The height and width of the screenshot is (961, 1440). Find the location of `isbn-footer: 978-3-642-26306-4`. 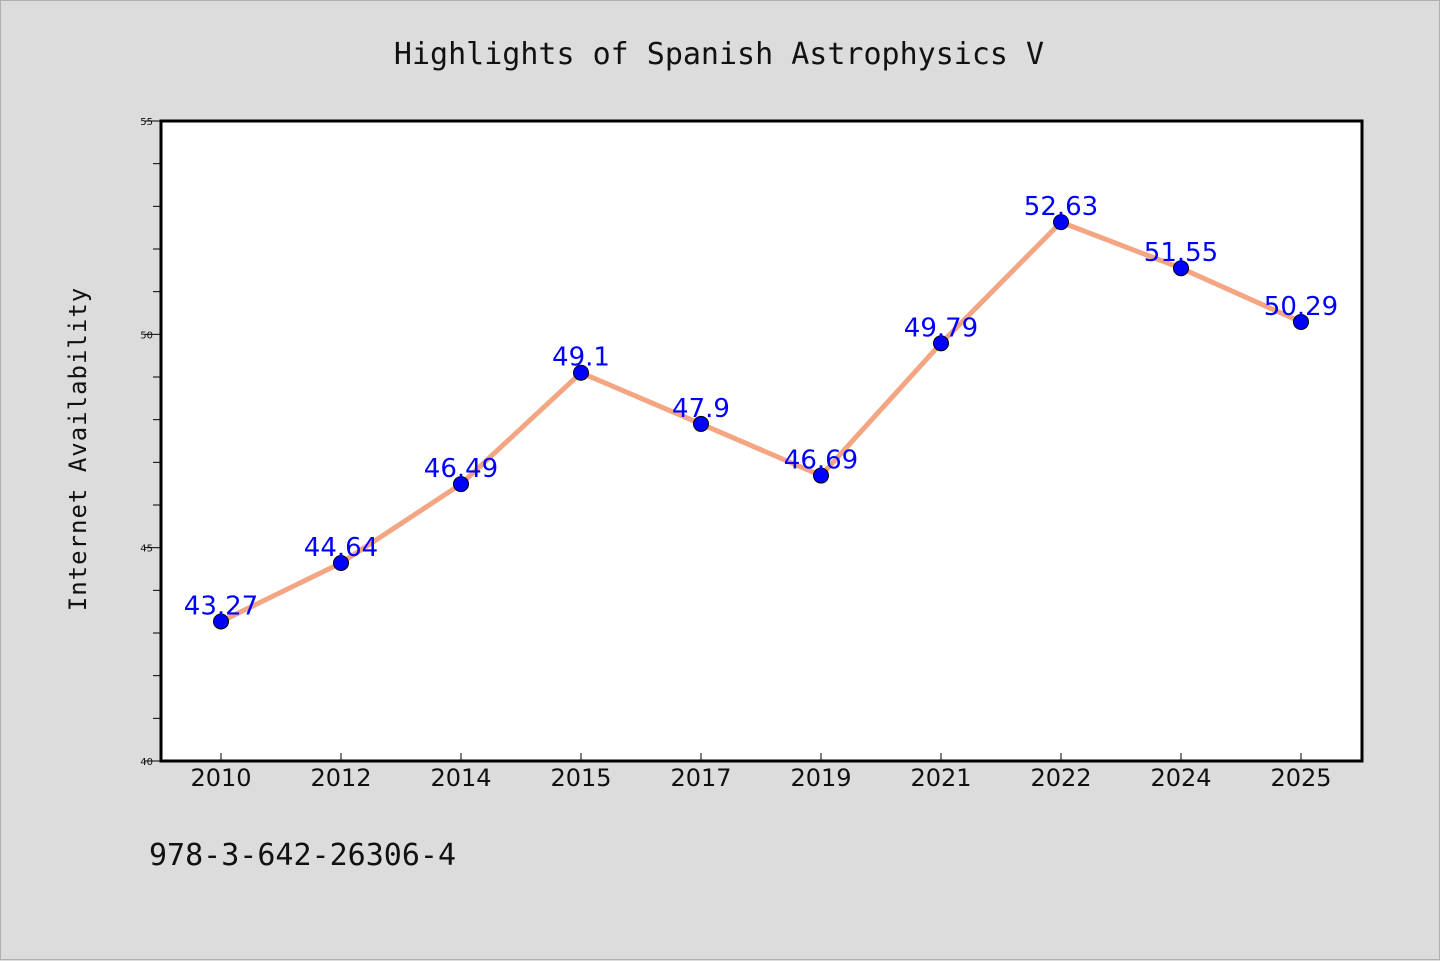

isbn-footer: 978-3-642-26306-4 is located at coordinates (302, 855).